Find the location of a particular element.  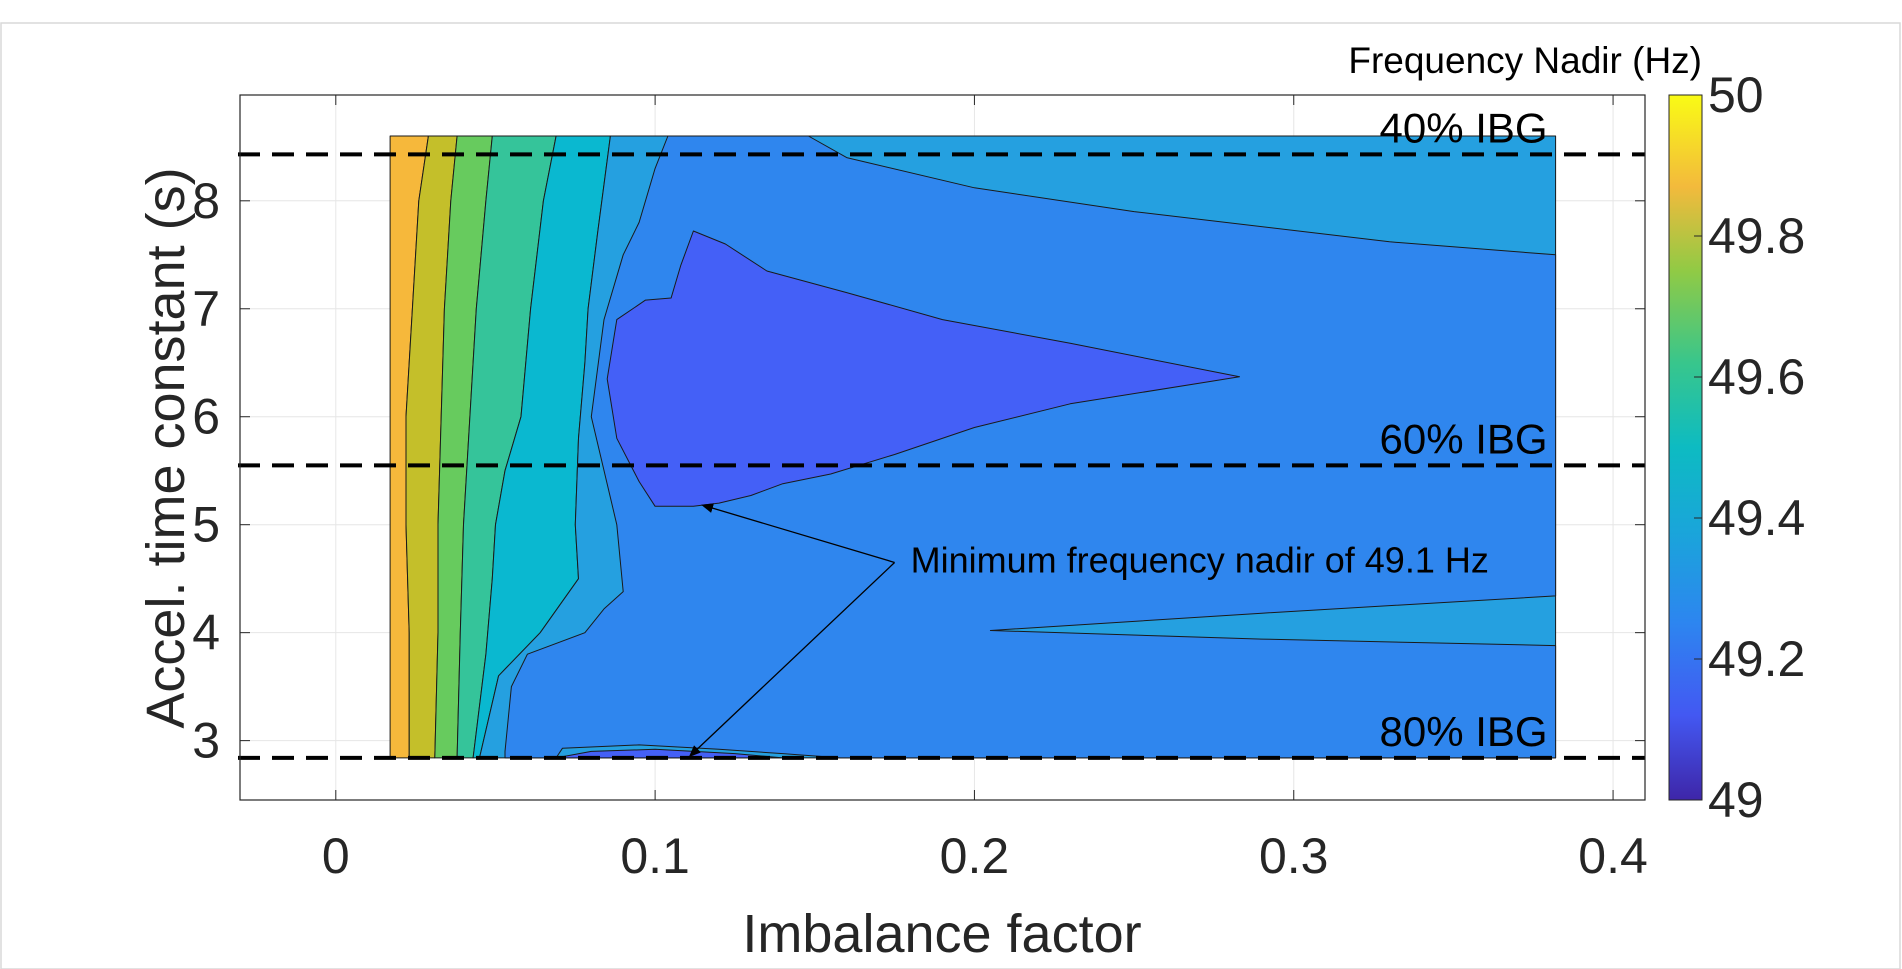

x-axis-label: Imbalance factor is located at coordinates (941, 934).